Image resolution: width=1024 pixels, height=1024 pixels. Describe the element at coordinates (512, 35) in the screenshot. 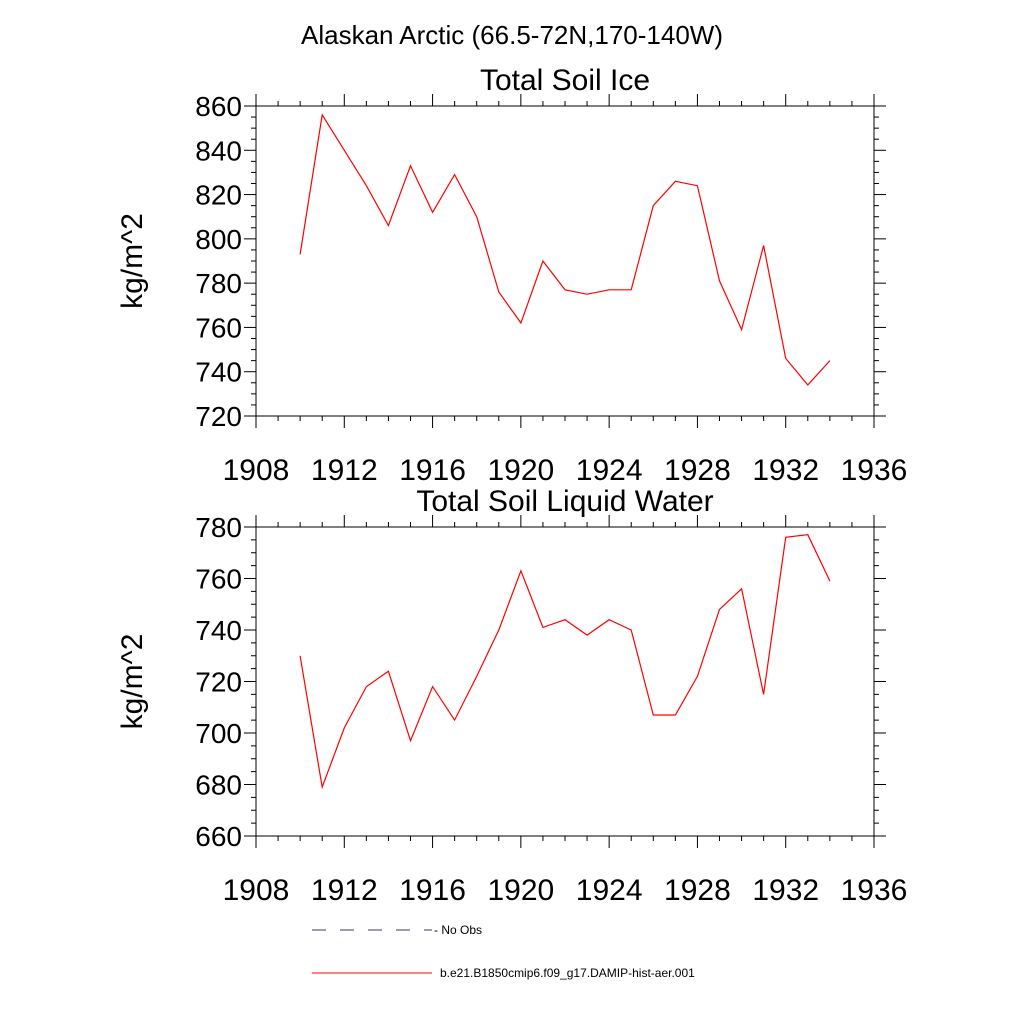

I see `page-title: Alaskan Arctic (66.5-72N,170-140W)` at that location.